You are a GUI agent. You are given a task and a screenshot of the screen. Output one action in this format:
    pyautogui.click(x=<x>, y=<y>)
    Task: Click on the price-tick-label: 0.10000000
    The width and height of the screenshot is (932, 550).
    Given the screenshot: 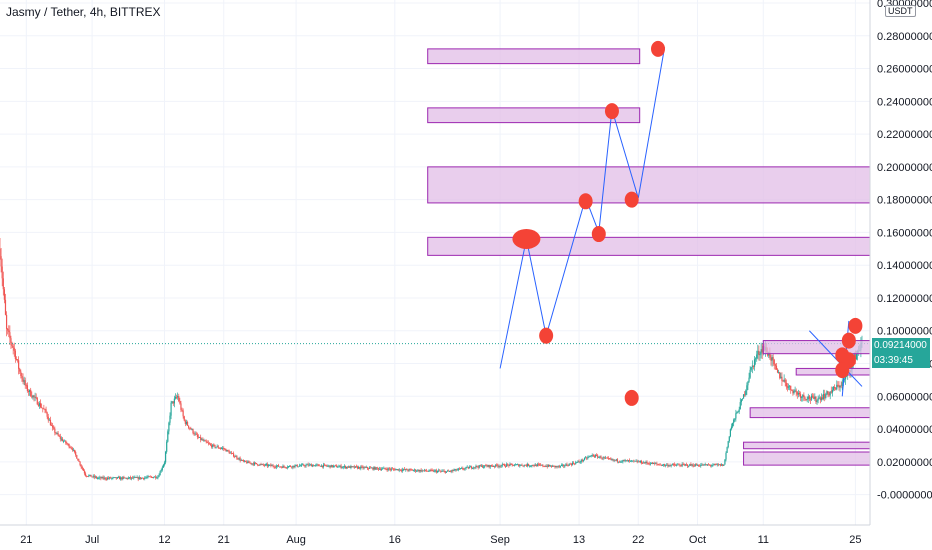 What is the action you would take?
    pyautogui.click(x=904, y=332)
    